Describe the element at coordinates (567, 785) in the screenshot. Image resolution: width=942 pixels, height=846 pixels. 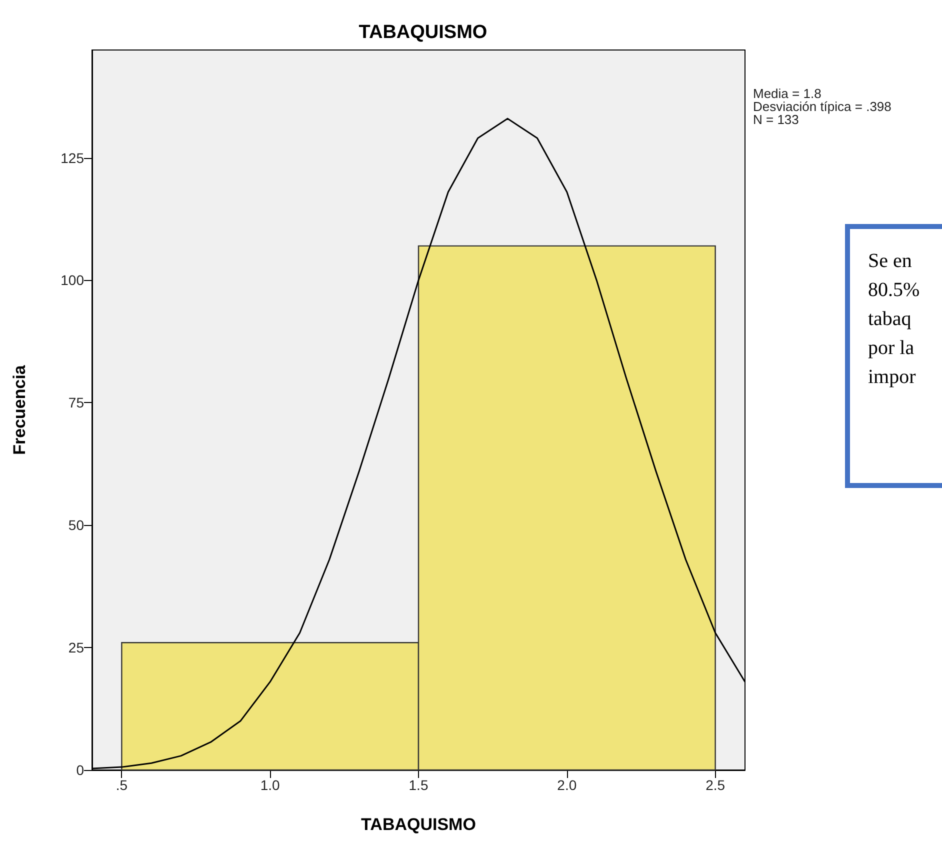
I see `x-tick-label: 2.0` at that location.